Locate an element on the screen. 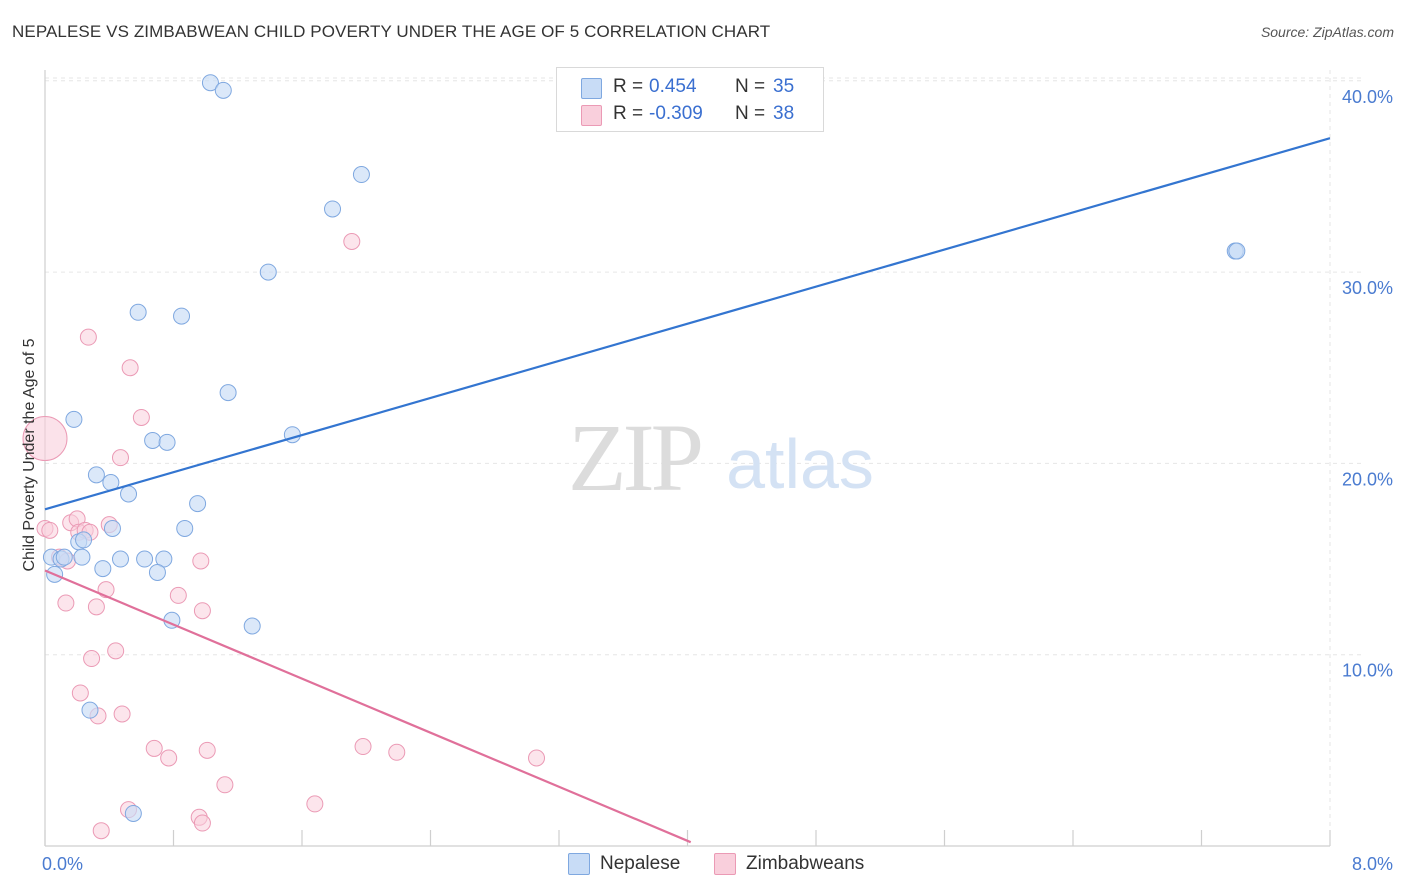 This screenshot has width=1406, height=892. legend-n-value: 38 is located at coordinates (784, 113).